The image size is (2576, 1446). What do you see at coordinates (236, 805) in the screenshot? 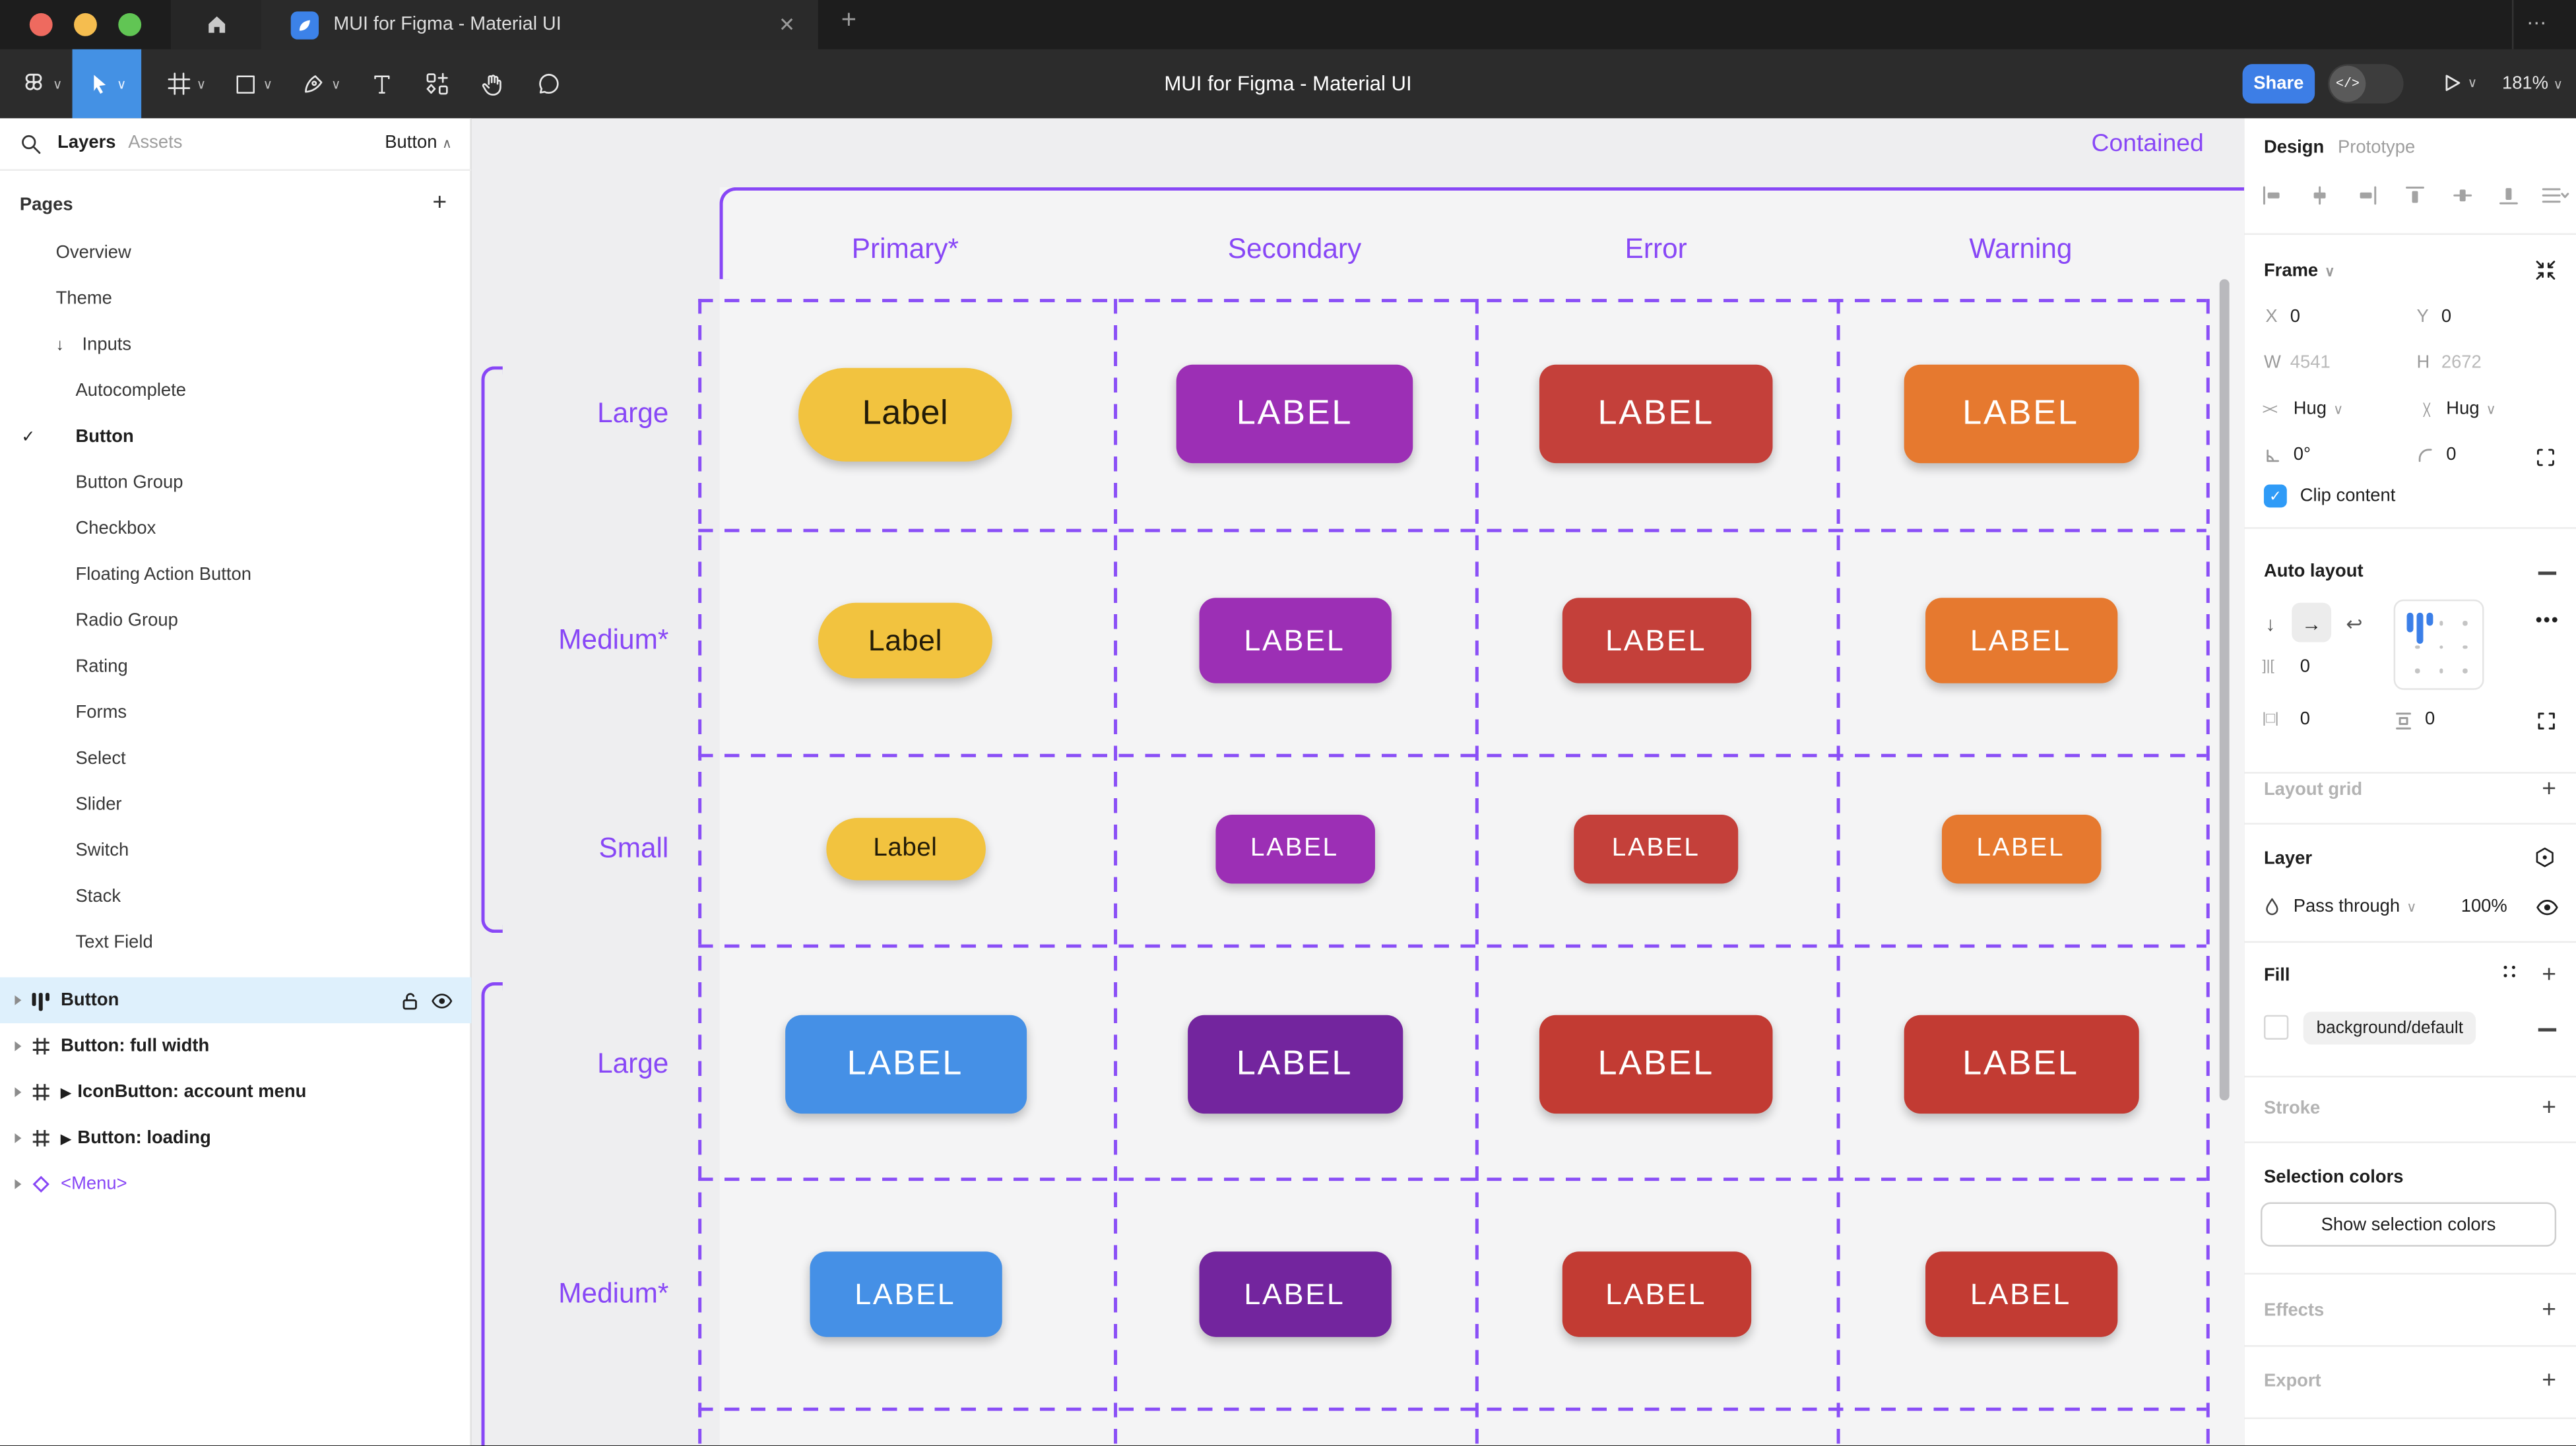
I see `sidebar-page-slider: Slider` at bounding box center [236, 805].